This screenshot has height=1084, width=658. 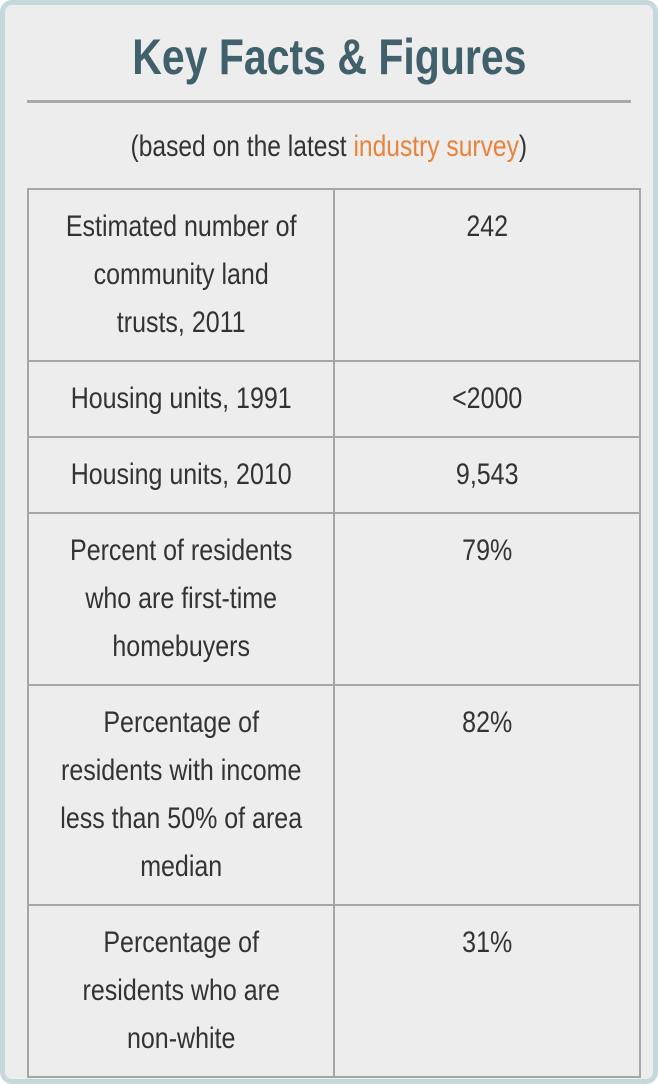 I want to click on fact-value-cell: 31%, so click(x=487, y=991).